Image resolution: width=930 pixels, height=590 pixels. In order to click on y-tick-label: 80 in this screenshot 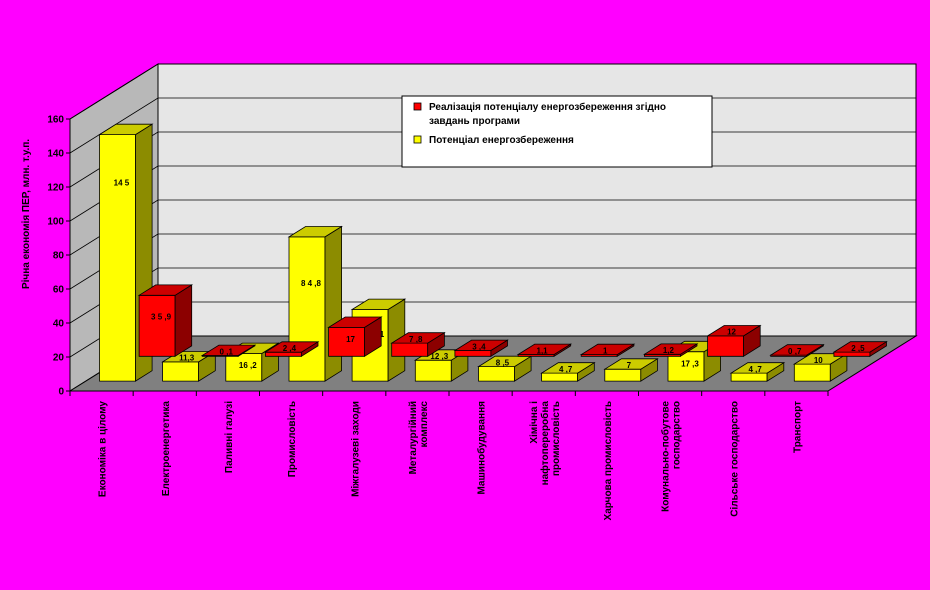, I will do `click(59, 256)`.